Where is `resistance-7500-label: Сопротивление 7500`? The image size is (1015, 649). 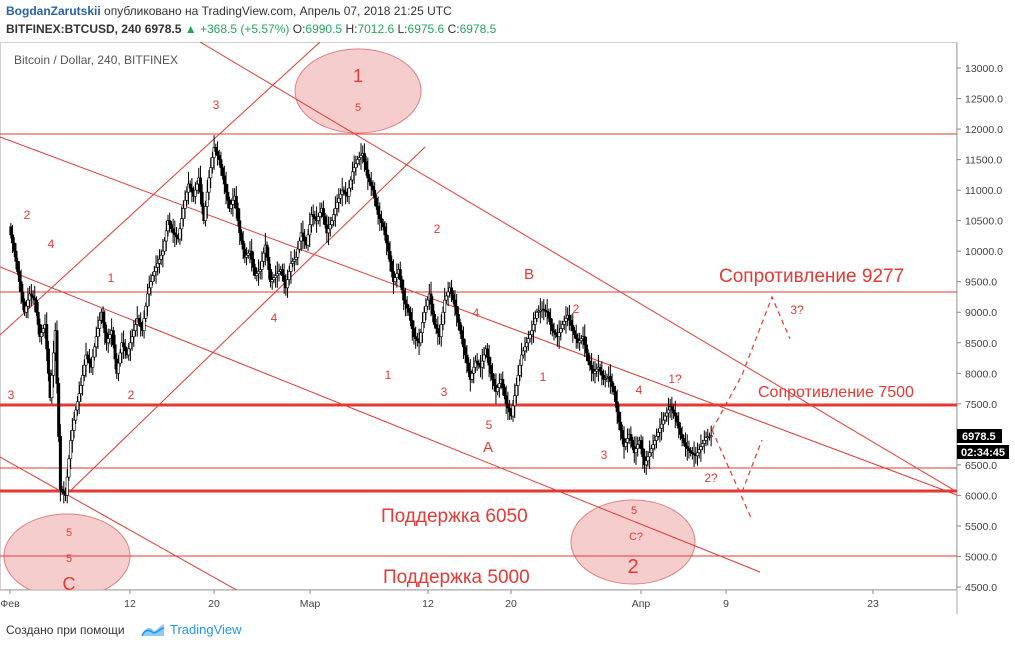 resistance-7500-label: Сопротивление 7500 is located at coordinates (836, 392).